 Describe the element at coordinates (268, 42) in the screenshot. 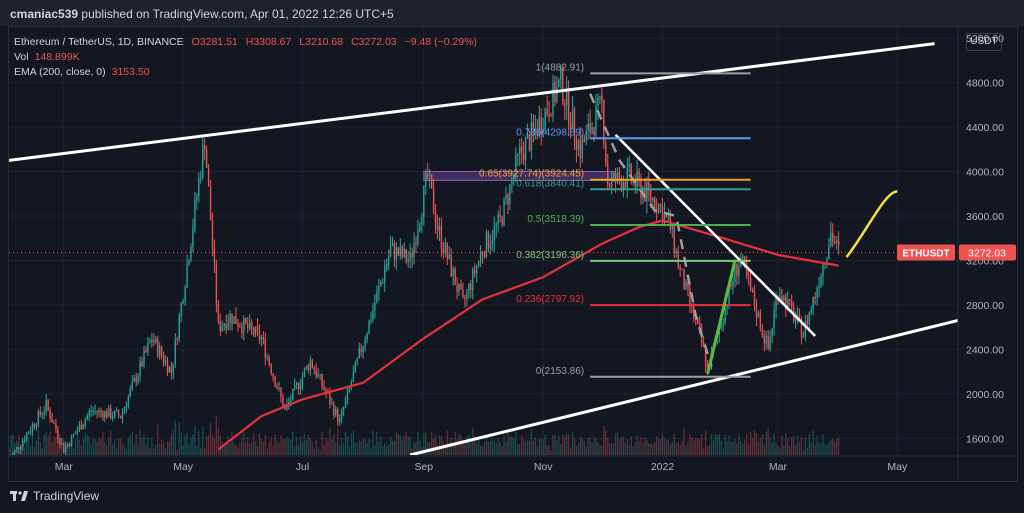

I see `ohlc-high: H3308.67` at that location.